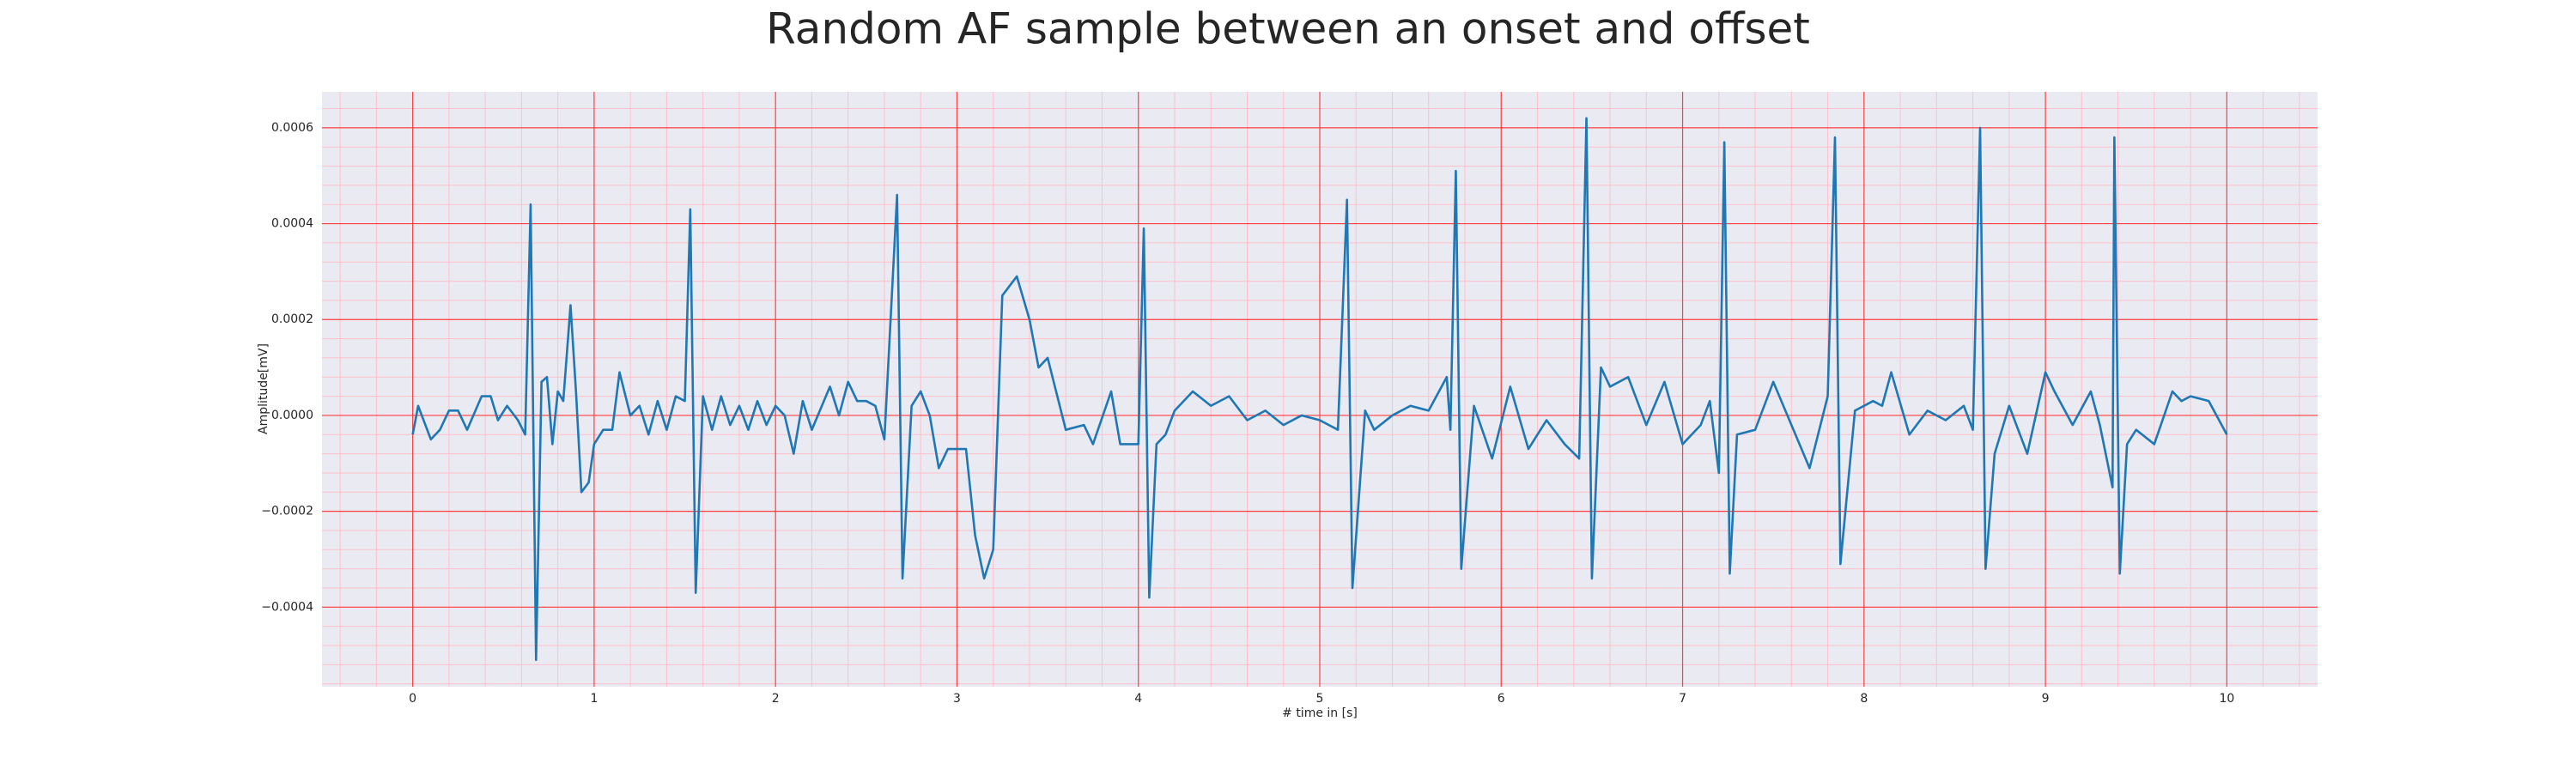 The width and height of the screenshot is (2576, 776). Describe the element at coordinates (1320, 713) in the screenshot. I see `x-axis-label: # time in [s]` at that location.